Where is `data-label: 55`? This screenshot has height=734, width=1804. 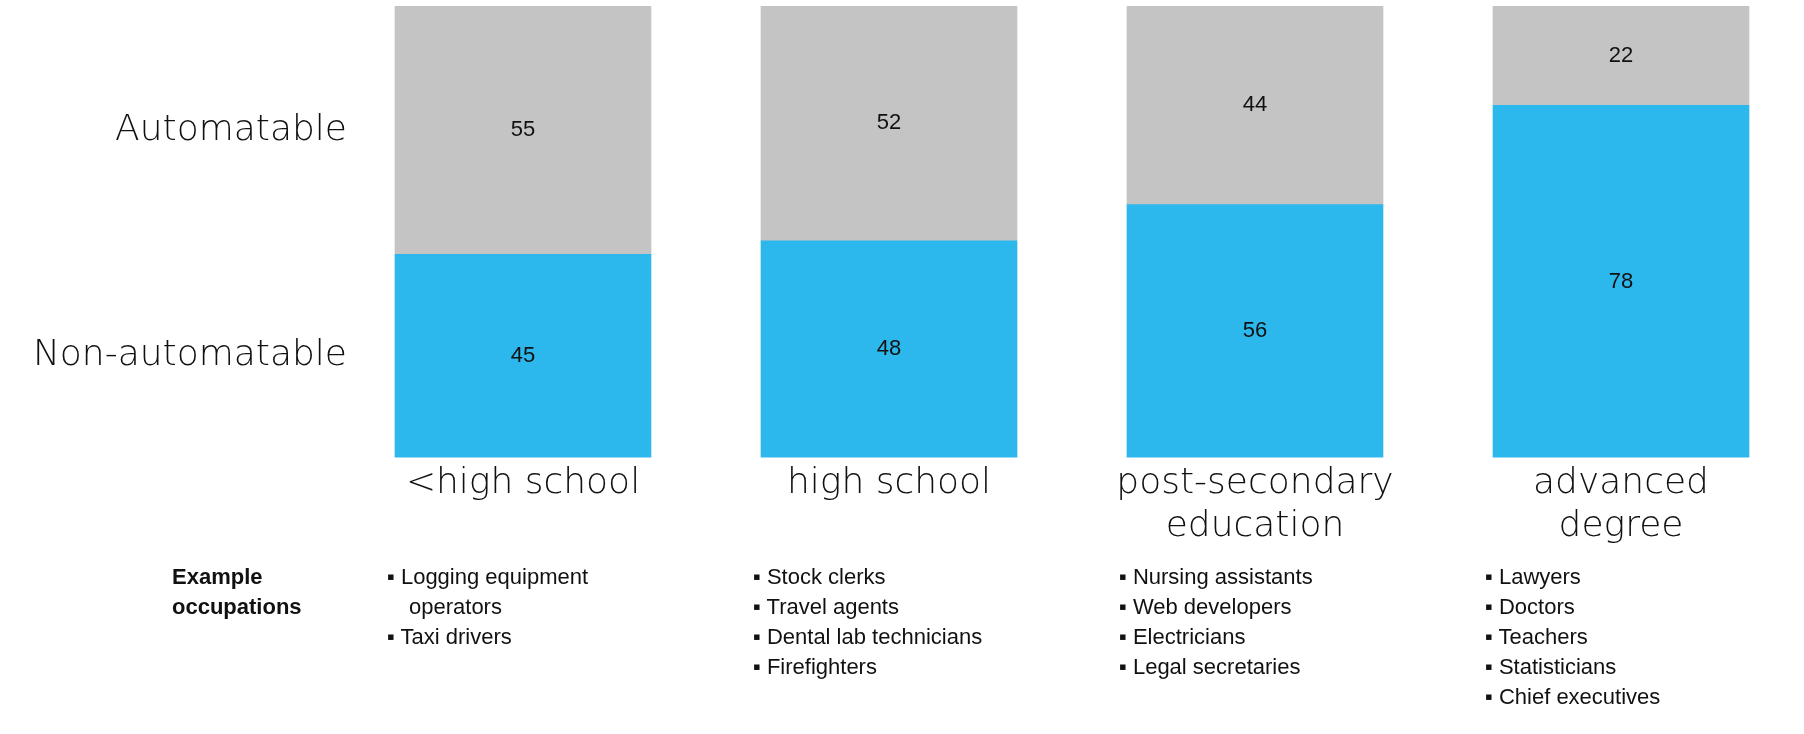
data-label: 55 is located at coordinates (523, 129).